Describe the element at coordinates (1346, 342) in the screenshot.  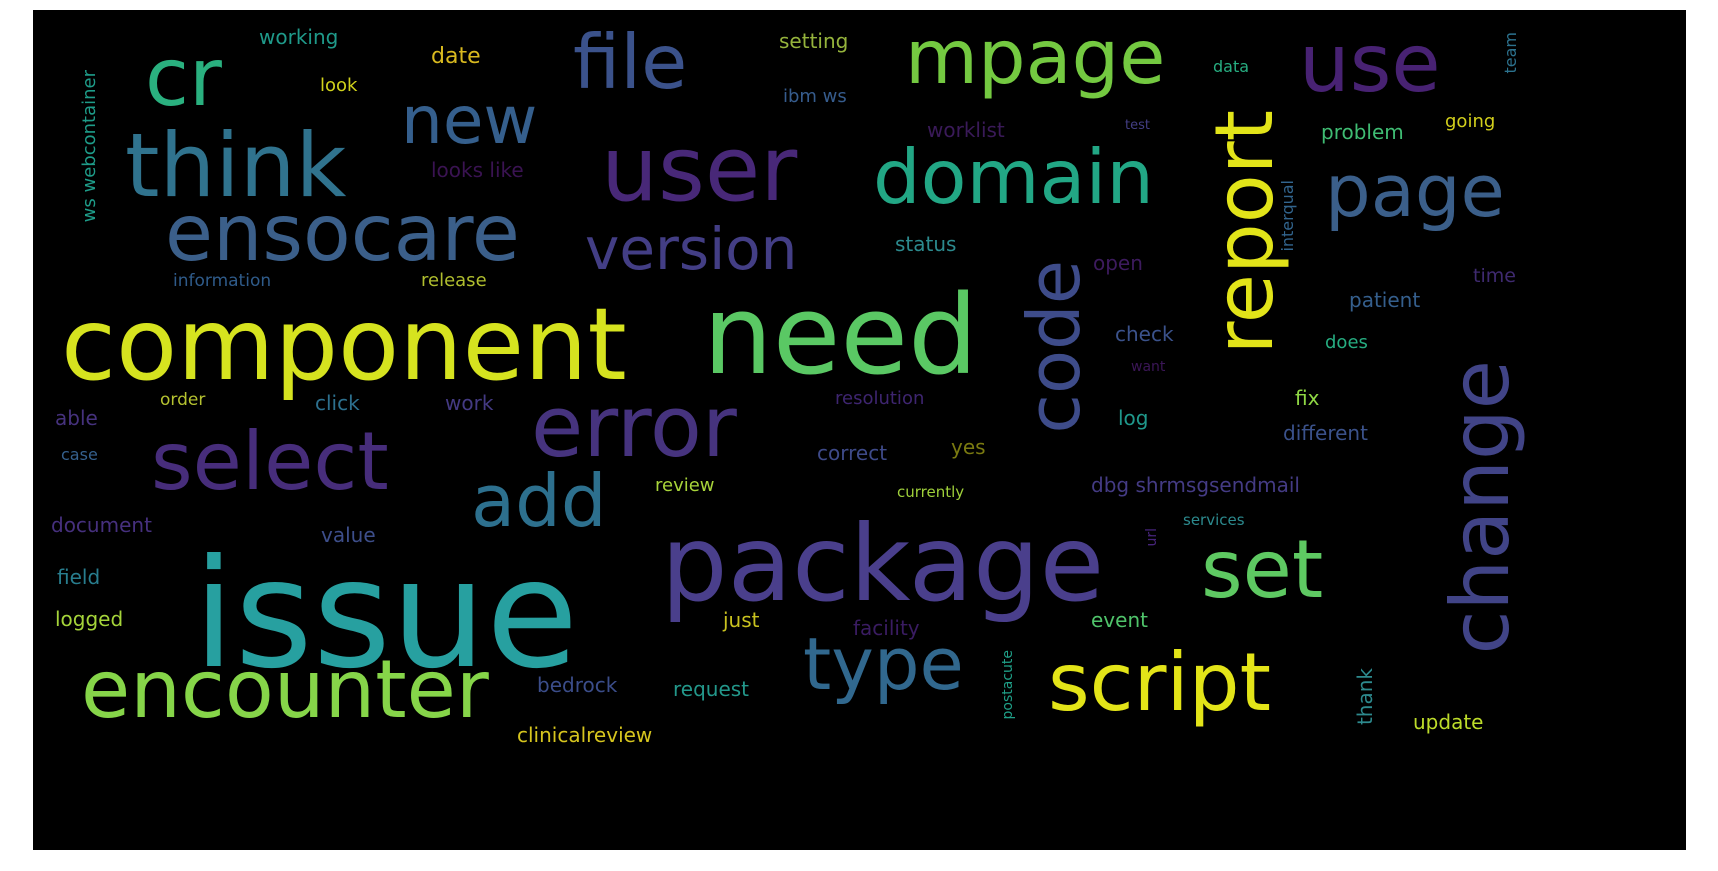
I see `word-does: does` at that location.